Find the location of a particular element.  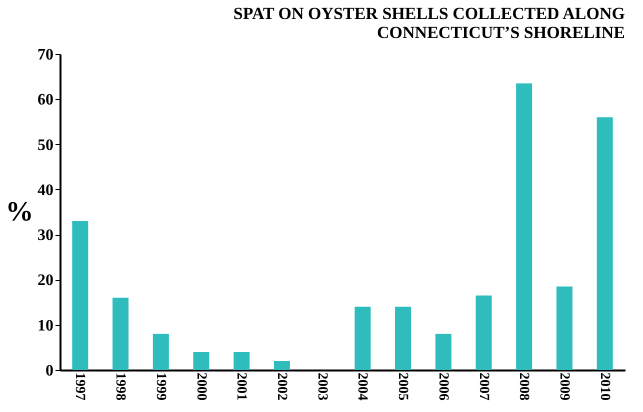

text: SPAT ON OYSTER SHELLS COLLECTED ALONG is located at coordinates (429, 13).